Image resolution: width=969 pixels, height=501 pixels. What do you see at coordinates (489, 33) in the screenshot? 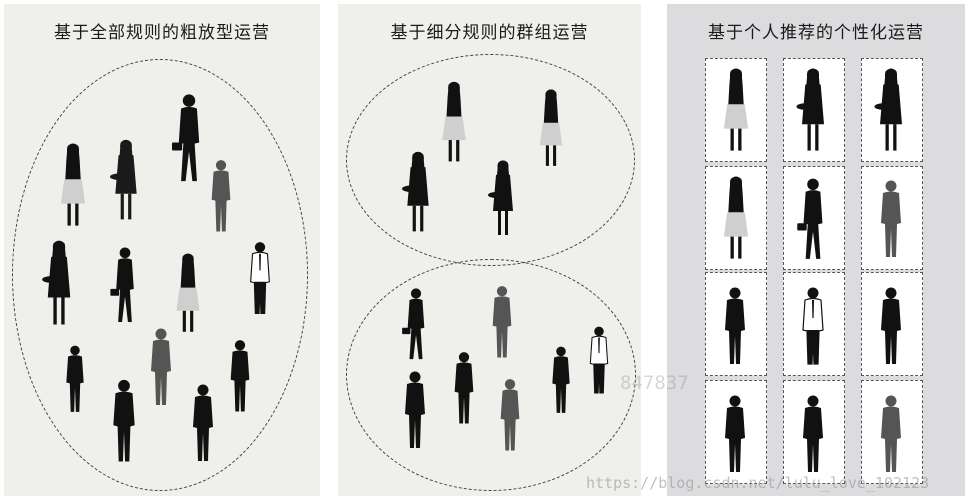
I see `panel-title: 基于细分规则的群组运营` at bounding box center [489, 33].